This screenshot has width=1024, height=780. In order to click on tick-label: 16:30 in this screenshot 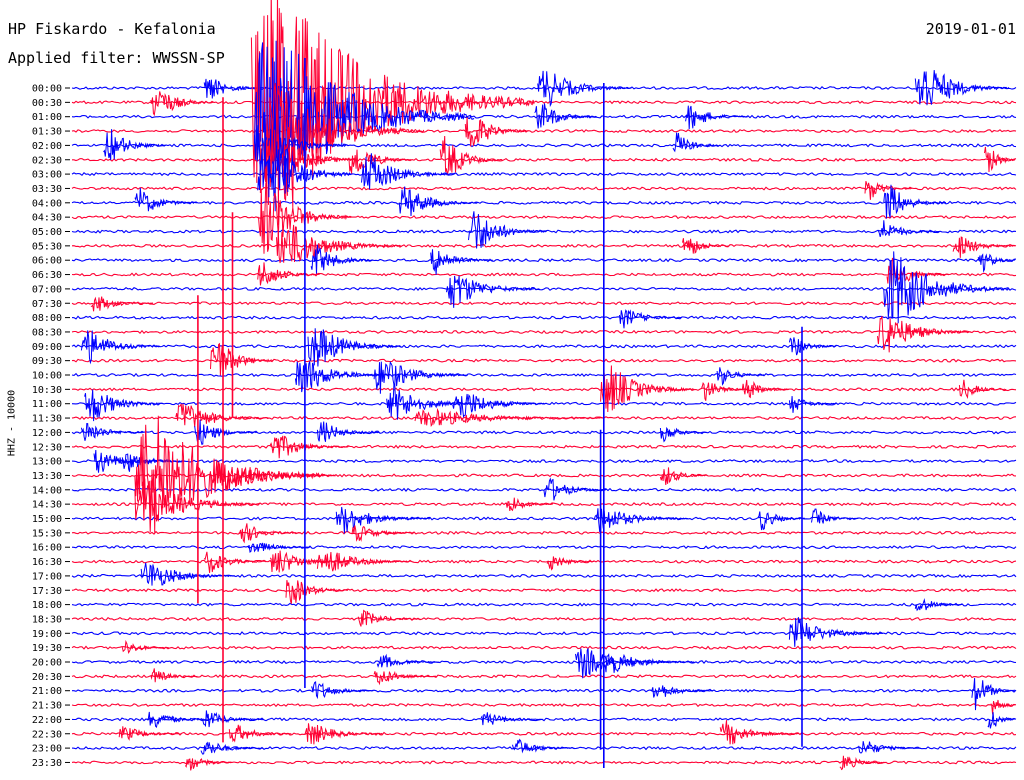, I will do `click(47, 562)`.